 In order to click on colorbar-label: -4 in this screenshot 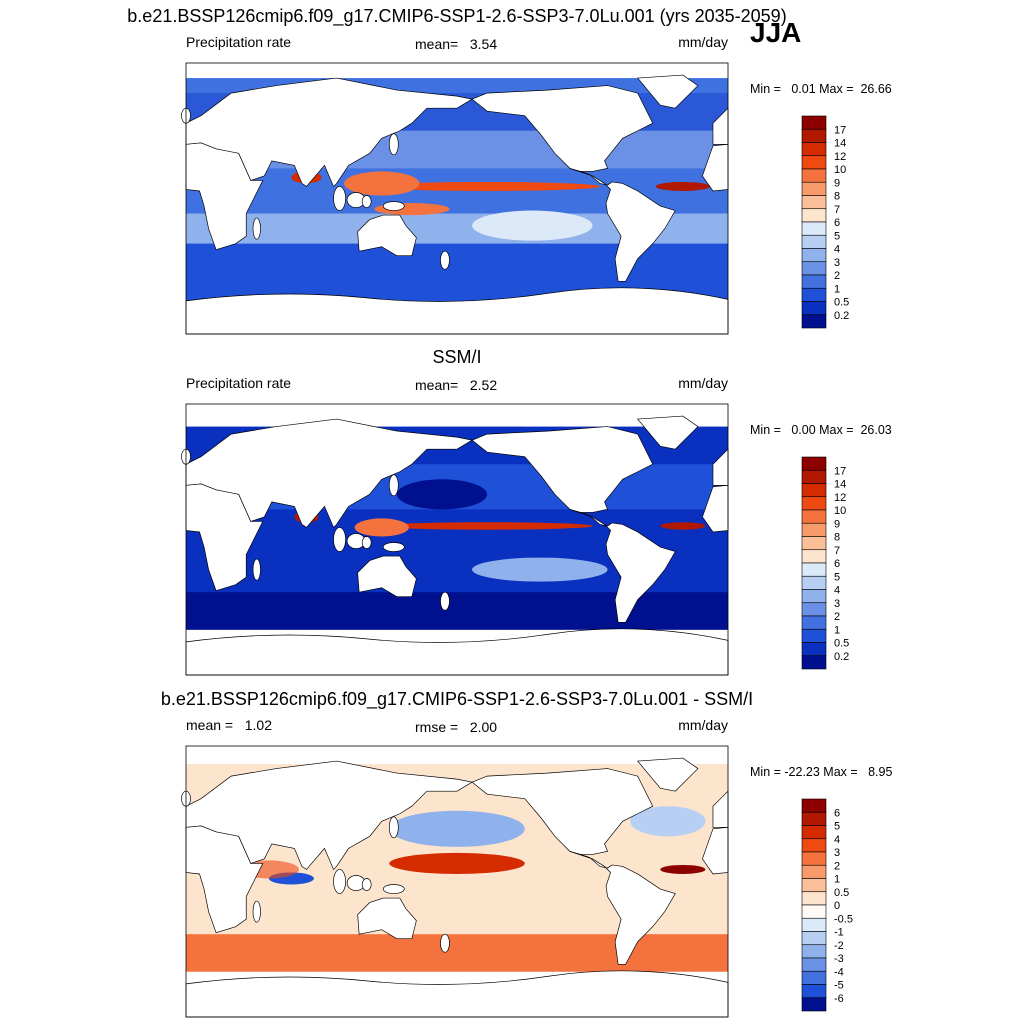, I will do `click(839, 972)`.